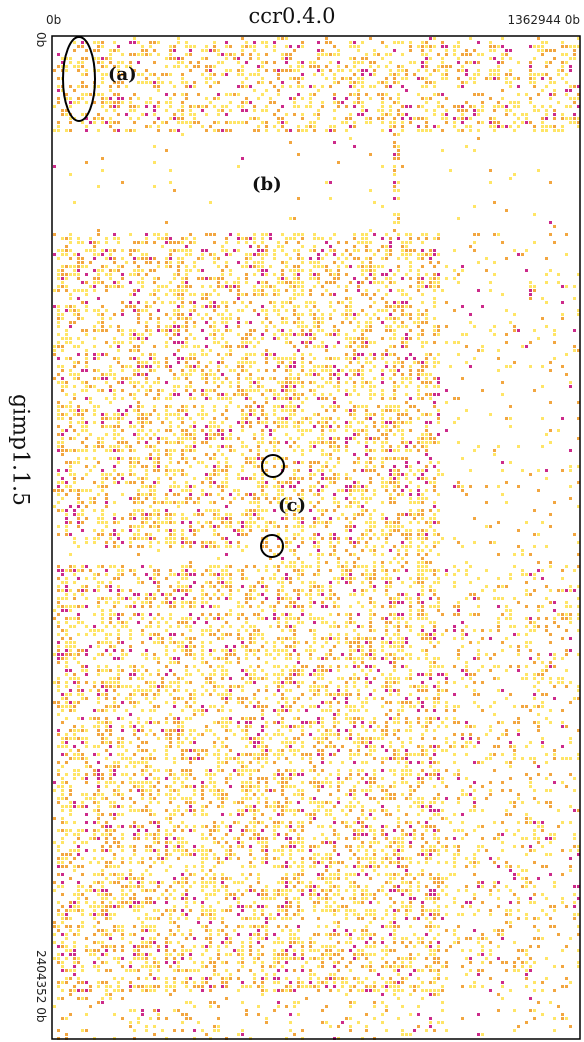 The image size is (584, 1042). I want to click on annotation-circle-c2, so click(272, 546).